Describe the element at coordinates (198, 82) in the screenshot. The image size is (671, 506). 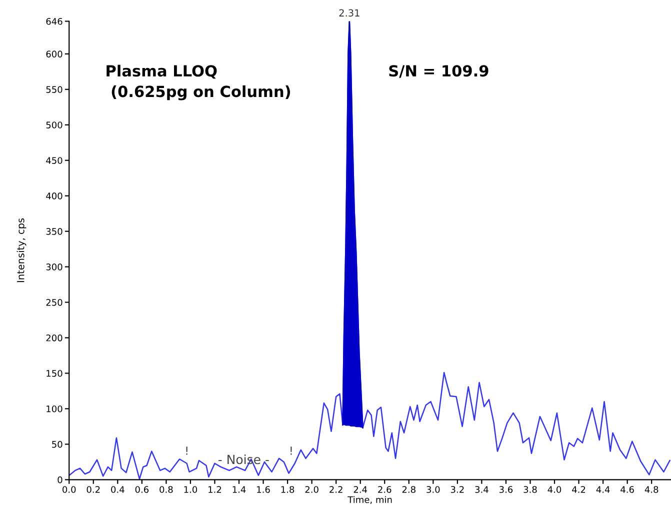
I see `annotation: Plasma LLOQ (0.625pg on Column)` at that location.